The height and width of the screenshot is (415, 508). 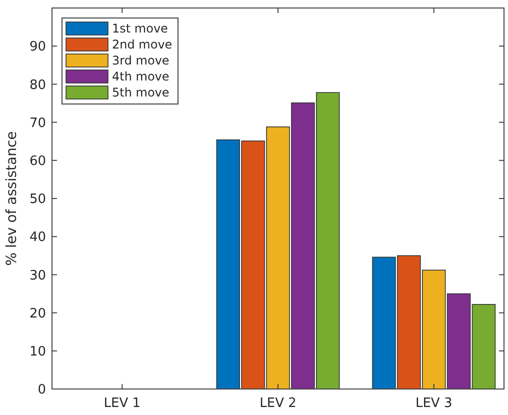 What do you see at coordinates (37, 238) in the screenshot?
I see `y-tick-label: 40` at bounding box center [37, 238].